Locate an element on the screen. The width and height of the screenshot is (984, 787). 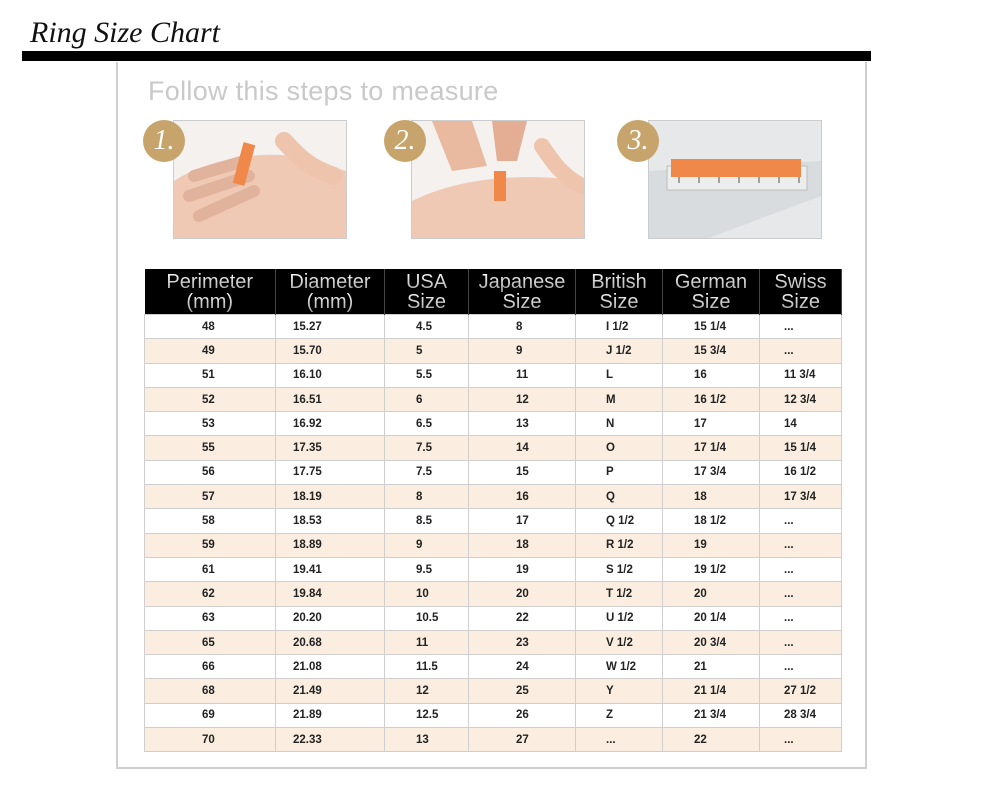
table-cell: 10.5 is located at coordinates (426, 618).